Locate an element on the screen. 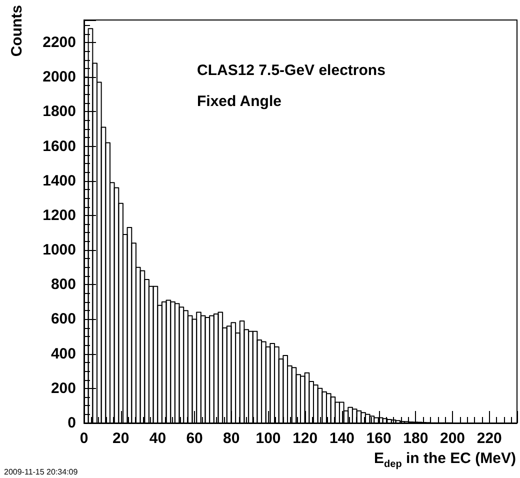 Image resolution: width=520 pixels, height=478 pixels. x-tick-label: 80 is located at coordinates (231, 438).